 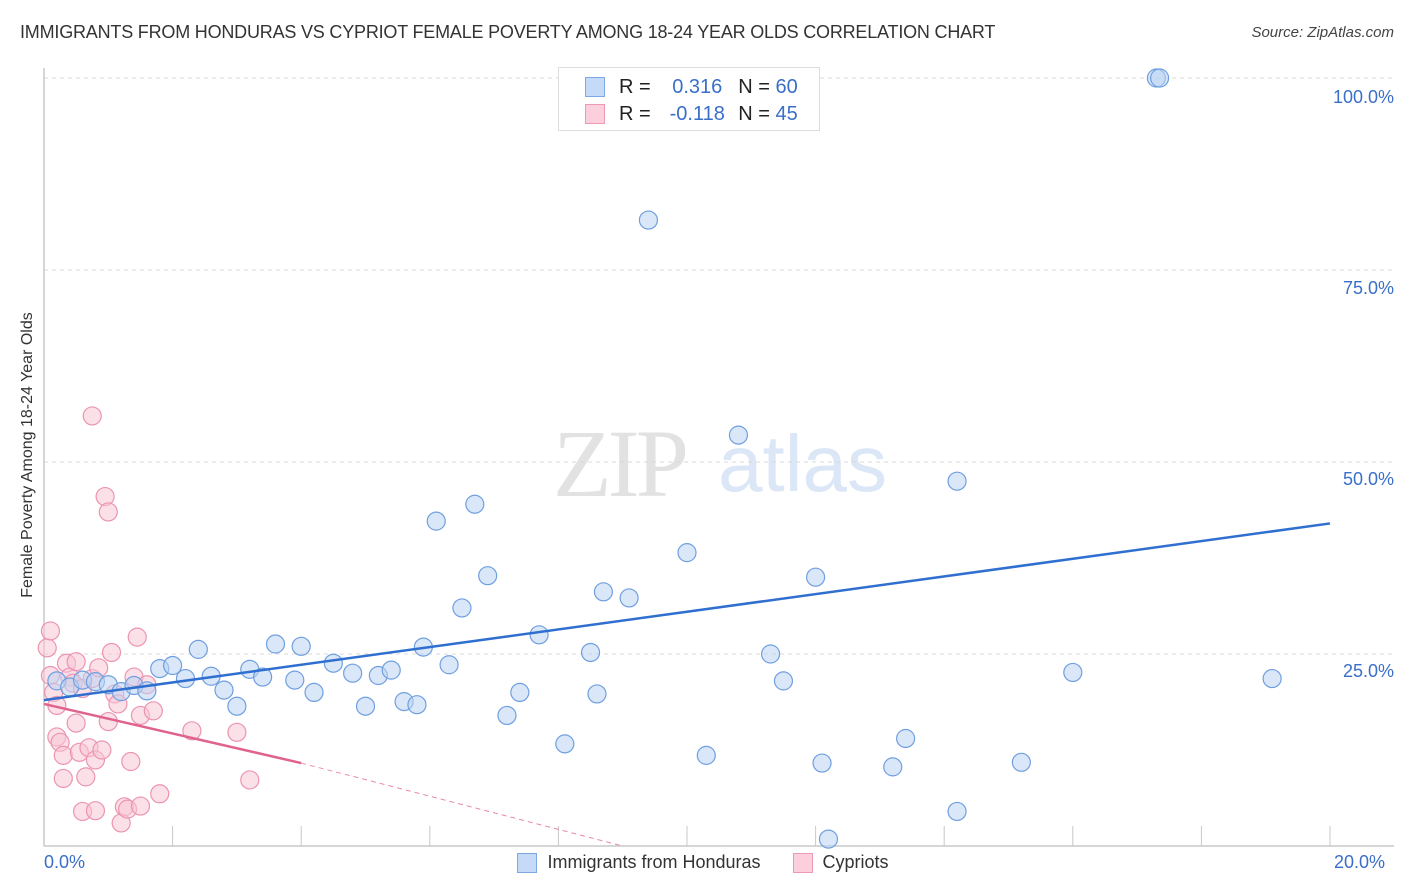 I want to click on legend-item-honduras: Immigrants from Honduras, so click(x=639, y=862).